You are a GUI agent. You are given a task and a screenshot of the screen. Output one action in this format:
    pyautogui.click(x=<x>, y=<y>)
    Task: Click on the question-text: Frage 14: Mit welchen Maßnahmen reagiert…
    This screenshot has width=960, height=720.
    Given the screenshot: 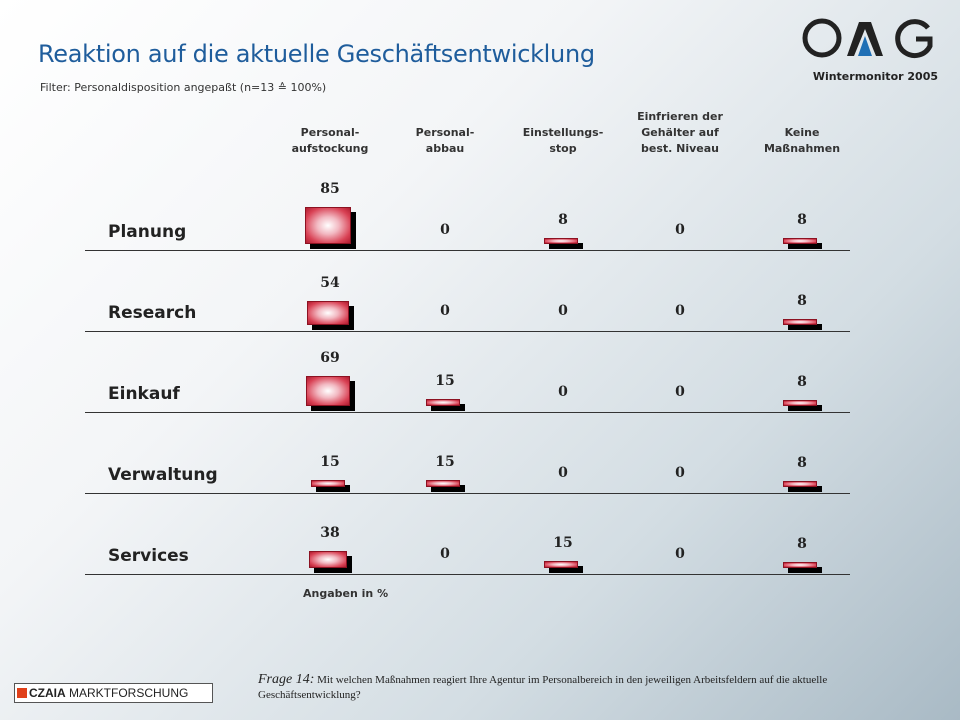 What is the action you would take?
    pyautogui.click(x=568, y=687)
    